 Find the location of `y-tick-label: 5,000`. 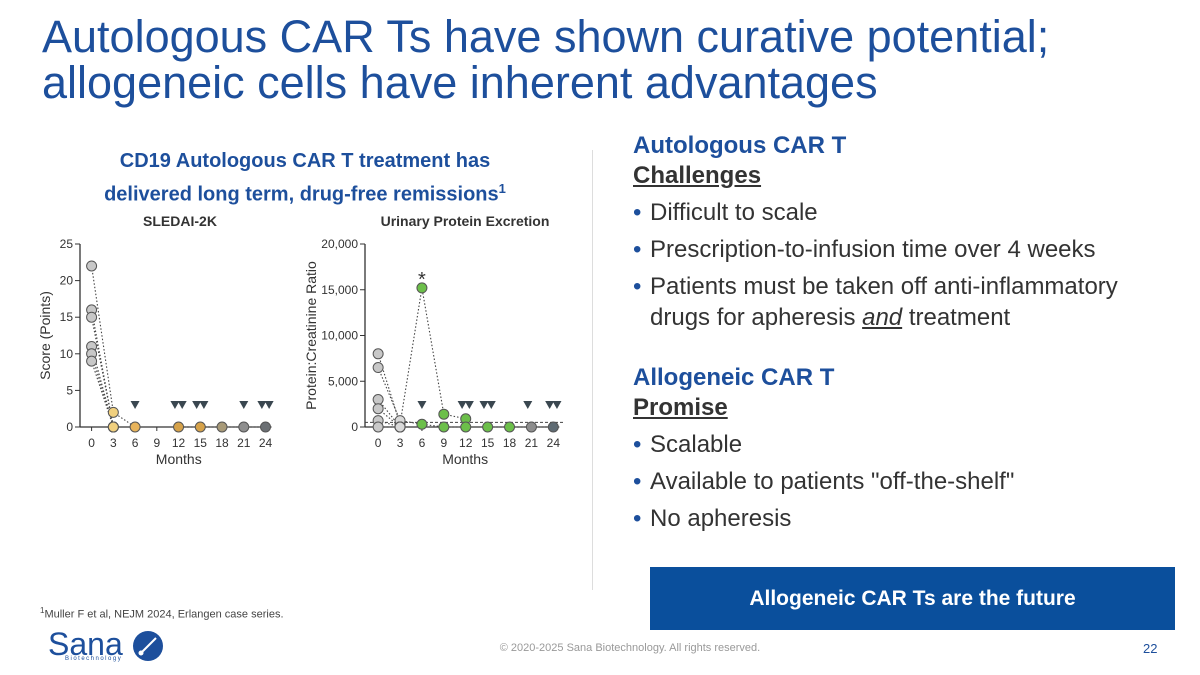

y-tick-label: 5,000 is located at coordinates (343, 381).